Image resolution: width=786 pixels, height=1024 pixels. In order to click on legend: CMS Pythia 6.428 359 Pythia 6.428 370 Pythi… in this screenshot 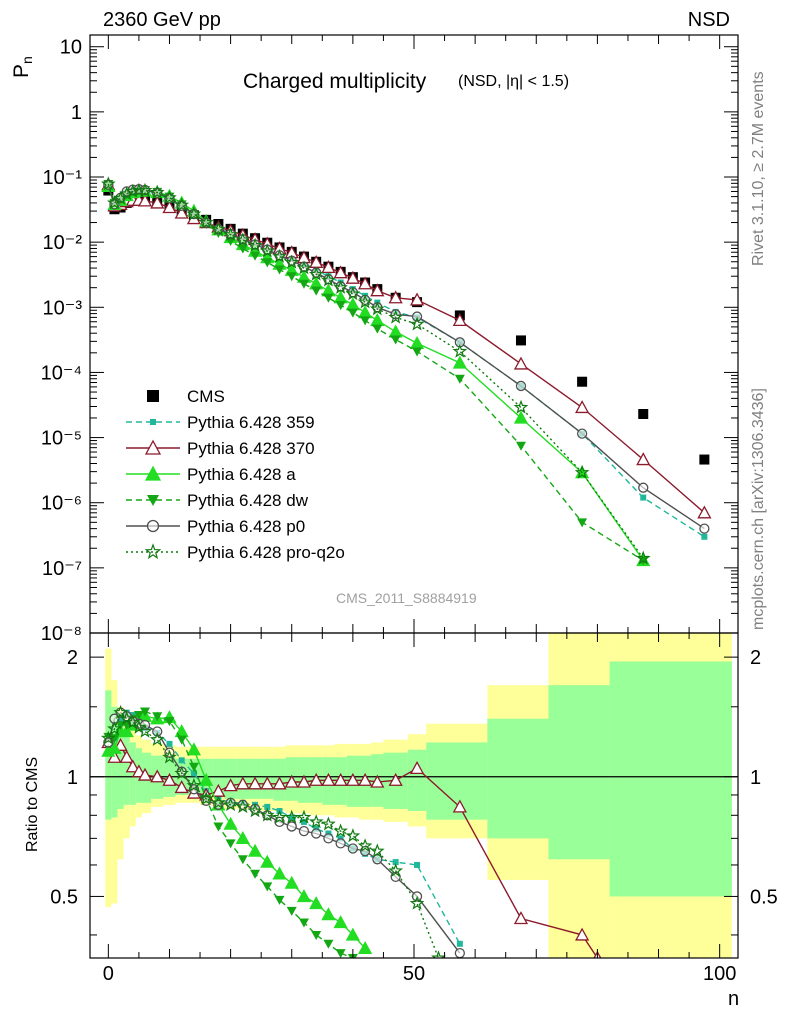, I will do `click(235, 474)`.